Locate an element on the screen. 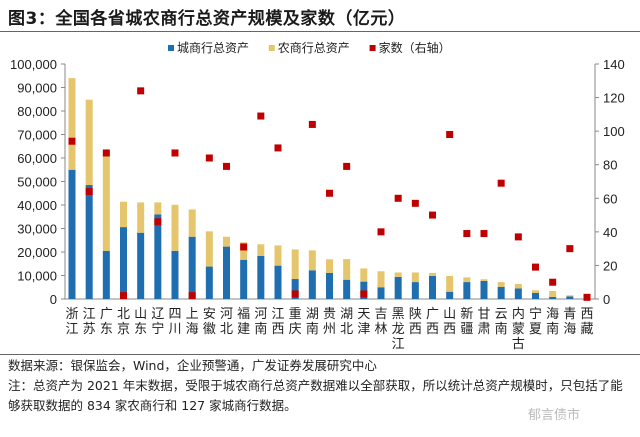  x-tick-label: 疆 is located at coordinates (466, 329).